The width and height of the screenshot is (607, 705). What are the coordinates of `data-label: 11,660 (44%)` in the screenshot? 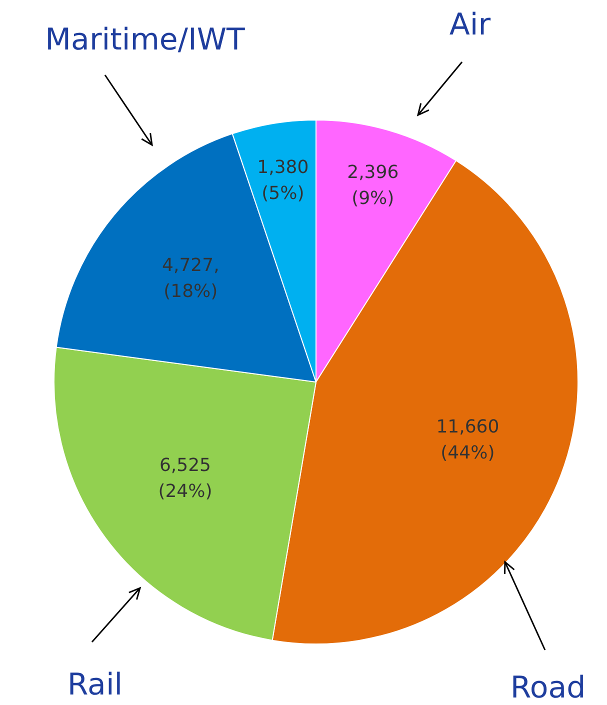 It's located at (468, 440).